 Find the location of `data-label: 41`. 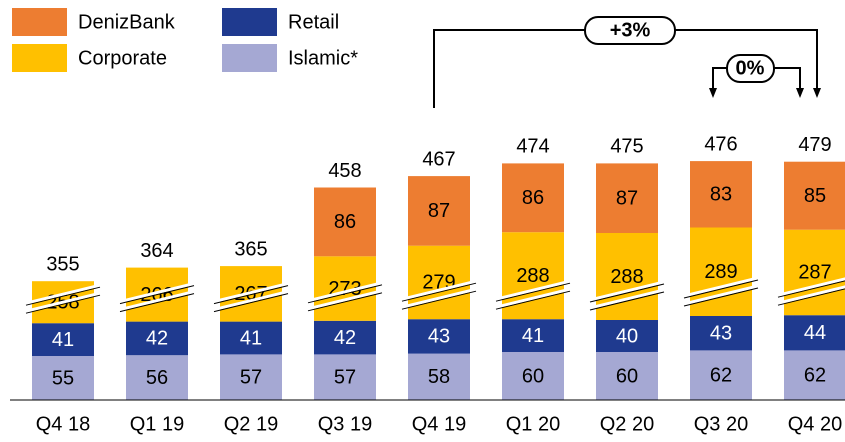

data-label: 41 is located at coordinates (251, 338).